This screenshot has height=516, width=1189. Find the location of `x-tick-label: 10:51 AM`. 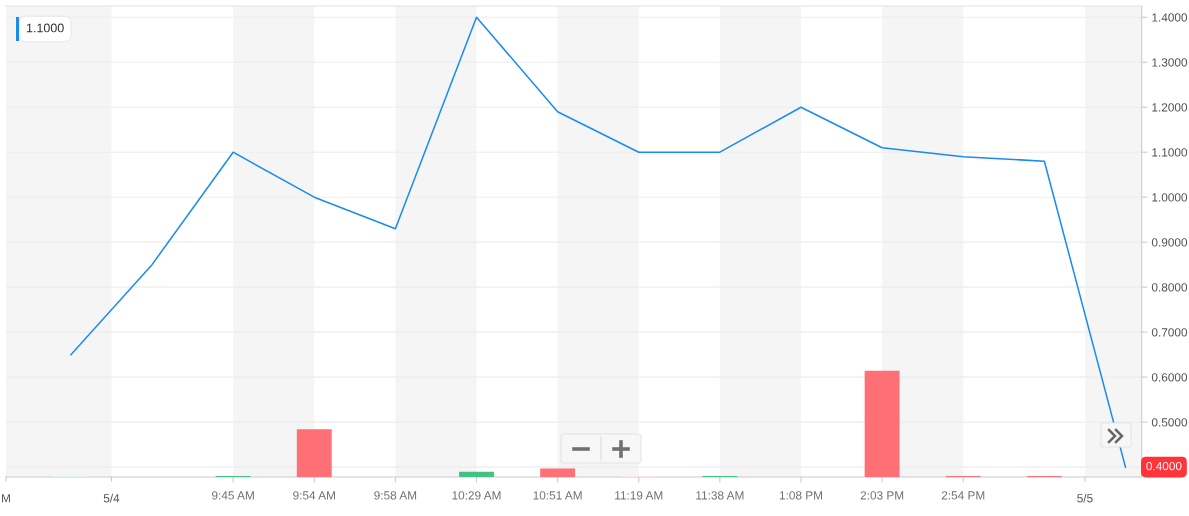

x-tick-label: 10:51 AM is located at coordinates (557, 495).